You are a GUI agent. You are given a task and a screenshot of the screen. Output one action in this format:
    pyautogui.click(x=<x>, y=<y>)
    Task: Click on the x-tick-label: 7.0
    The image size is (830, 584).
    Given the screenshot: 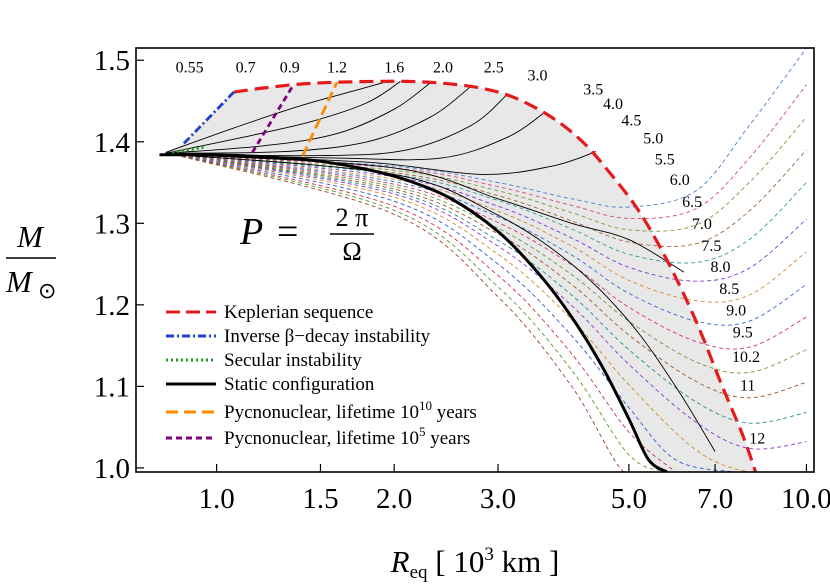 What is the action you would take?
    pyautogui.click(x=715, y=499)
    